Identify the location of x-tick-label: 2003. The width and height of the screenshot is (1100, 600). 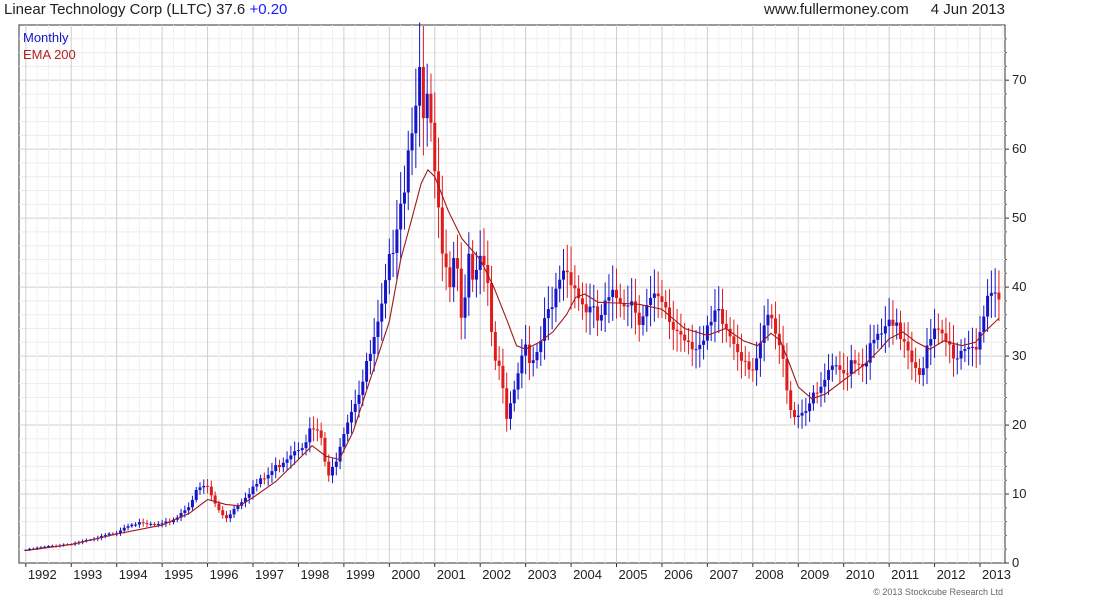
(542, 574).